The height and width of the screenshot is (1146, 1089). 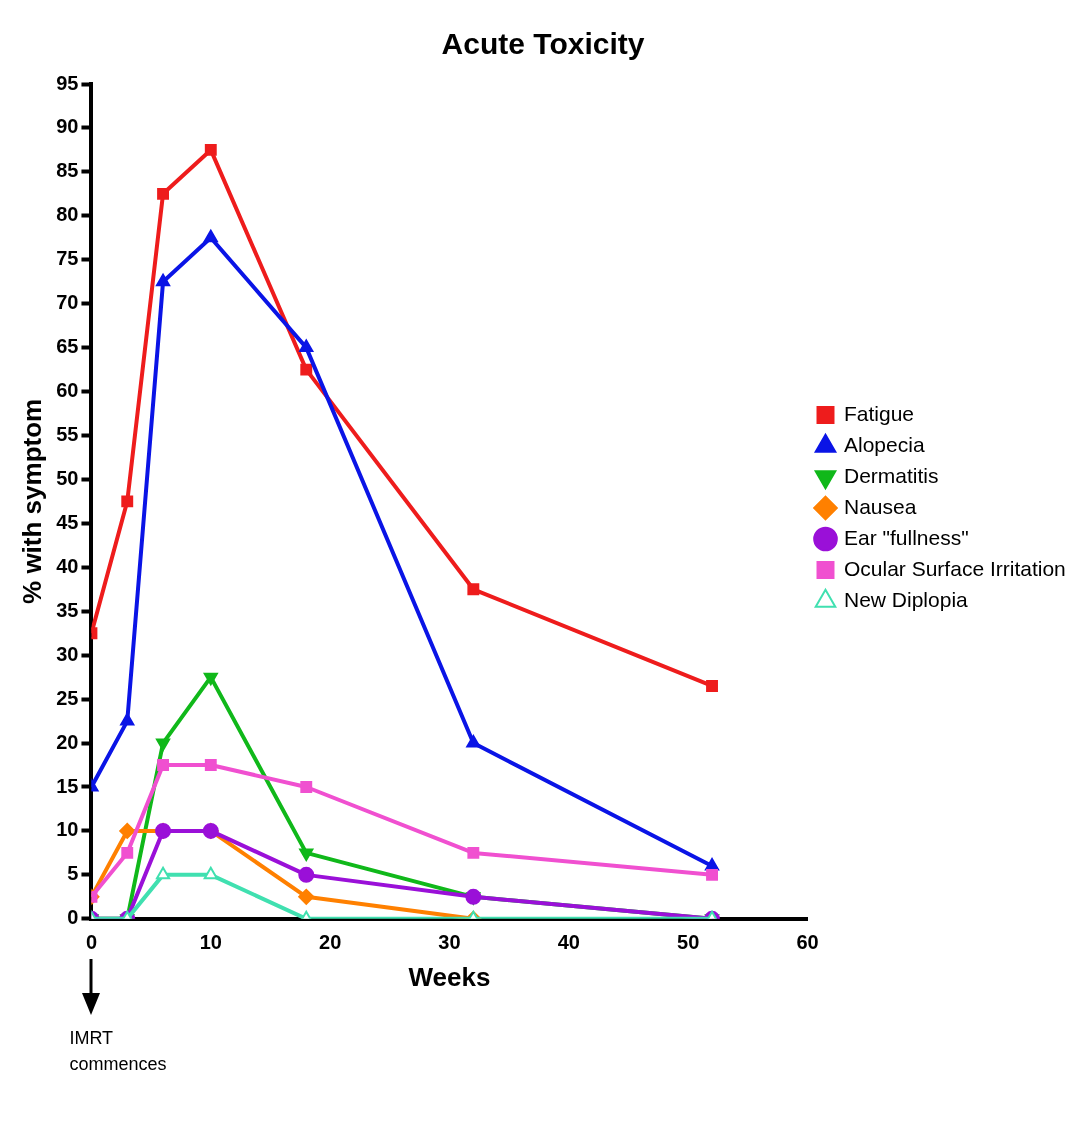 I want to click on x-tick-label: 10, so click(x=210, y=942).